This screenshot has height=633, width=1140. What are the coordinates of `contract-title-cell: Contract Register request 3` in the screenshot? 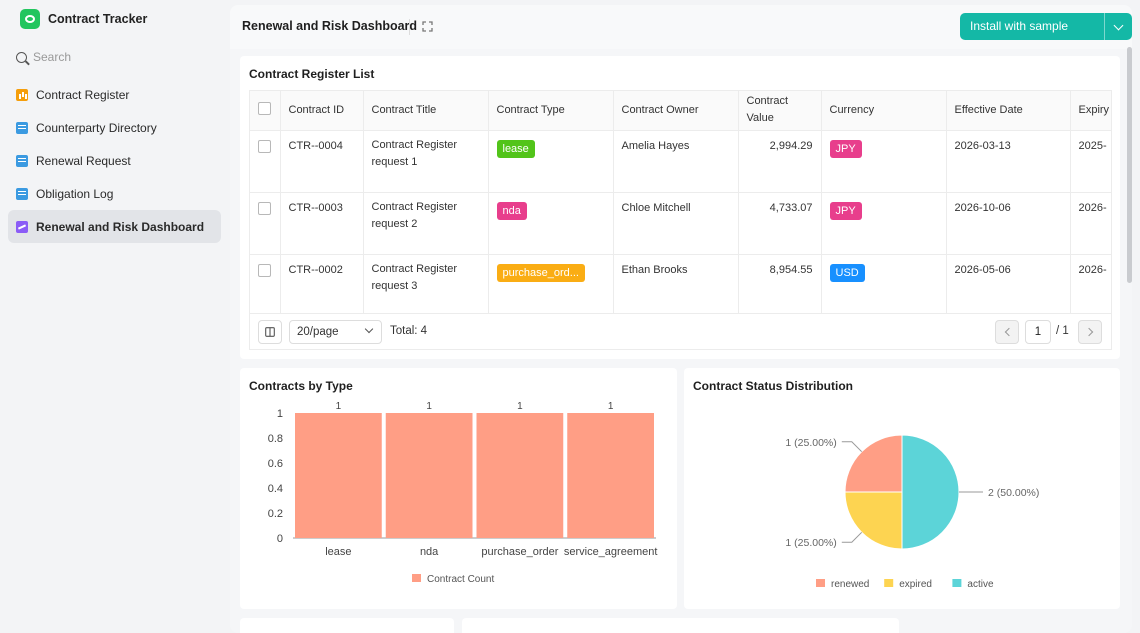 It's located at (426, 283).